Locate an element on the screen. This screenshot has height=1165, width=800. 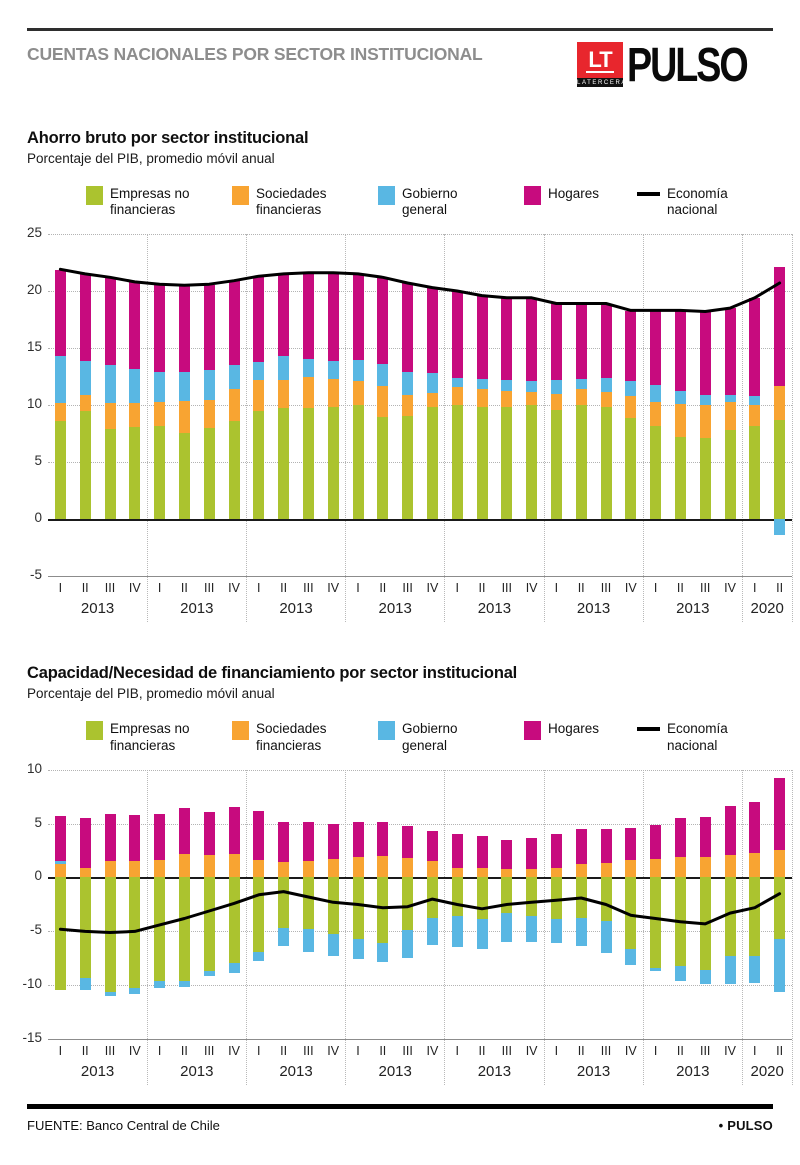
legend-label-line: Hogares is located at coordinates (574, 729).